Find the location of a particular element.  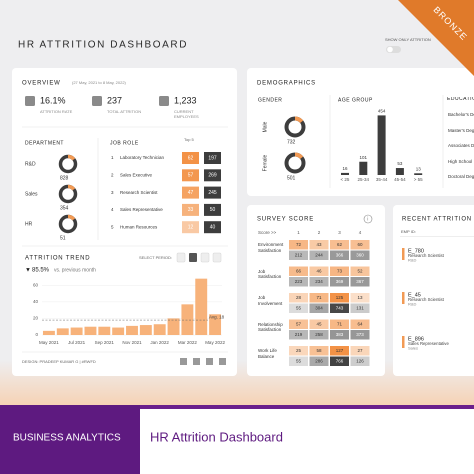

score-header: 2 is located at coordinates (319, 232).